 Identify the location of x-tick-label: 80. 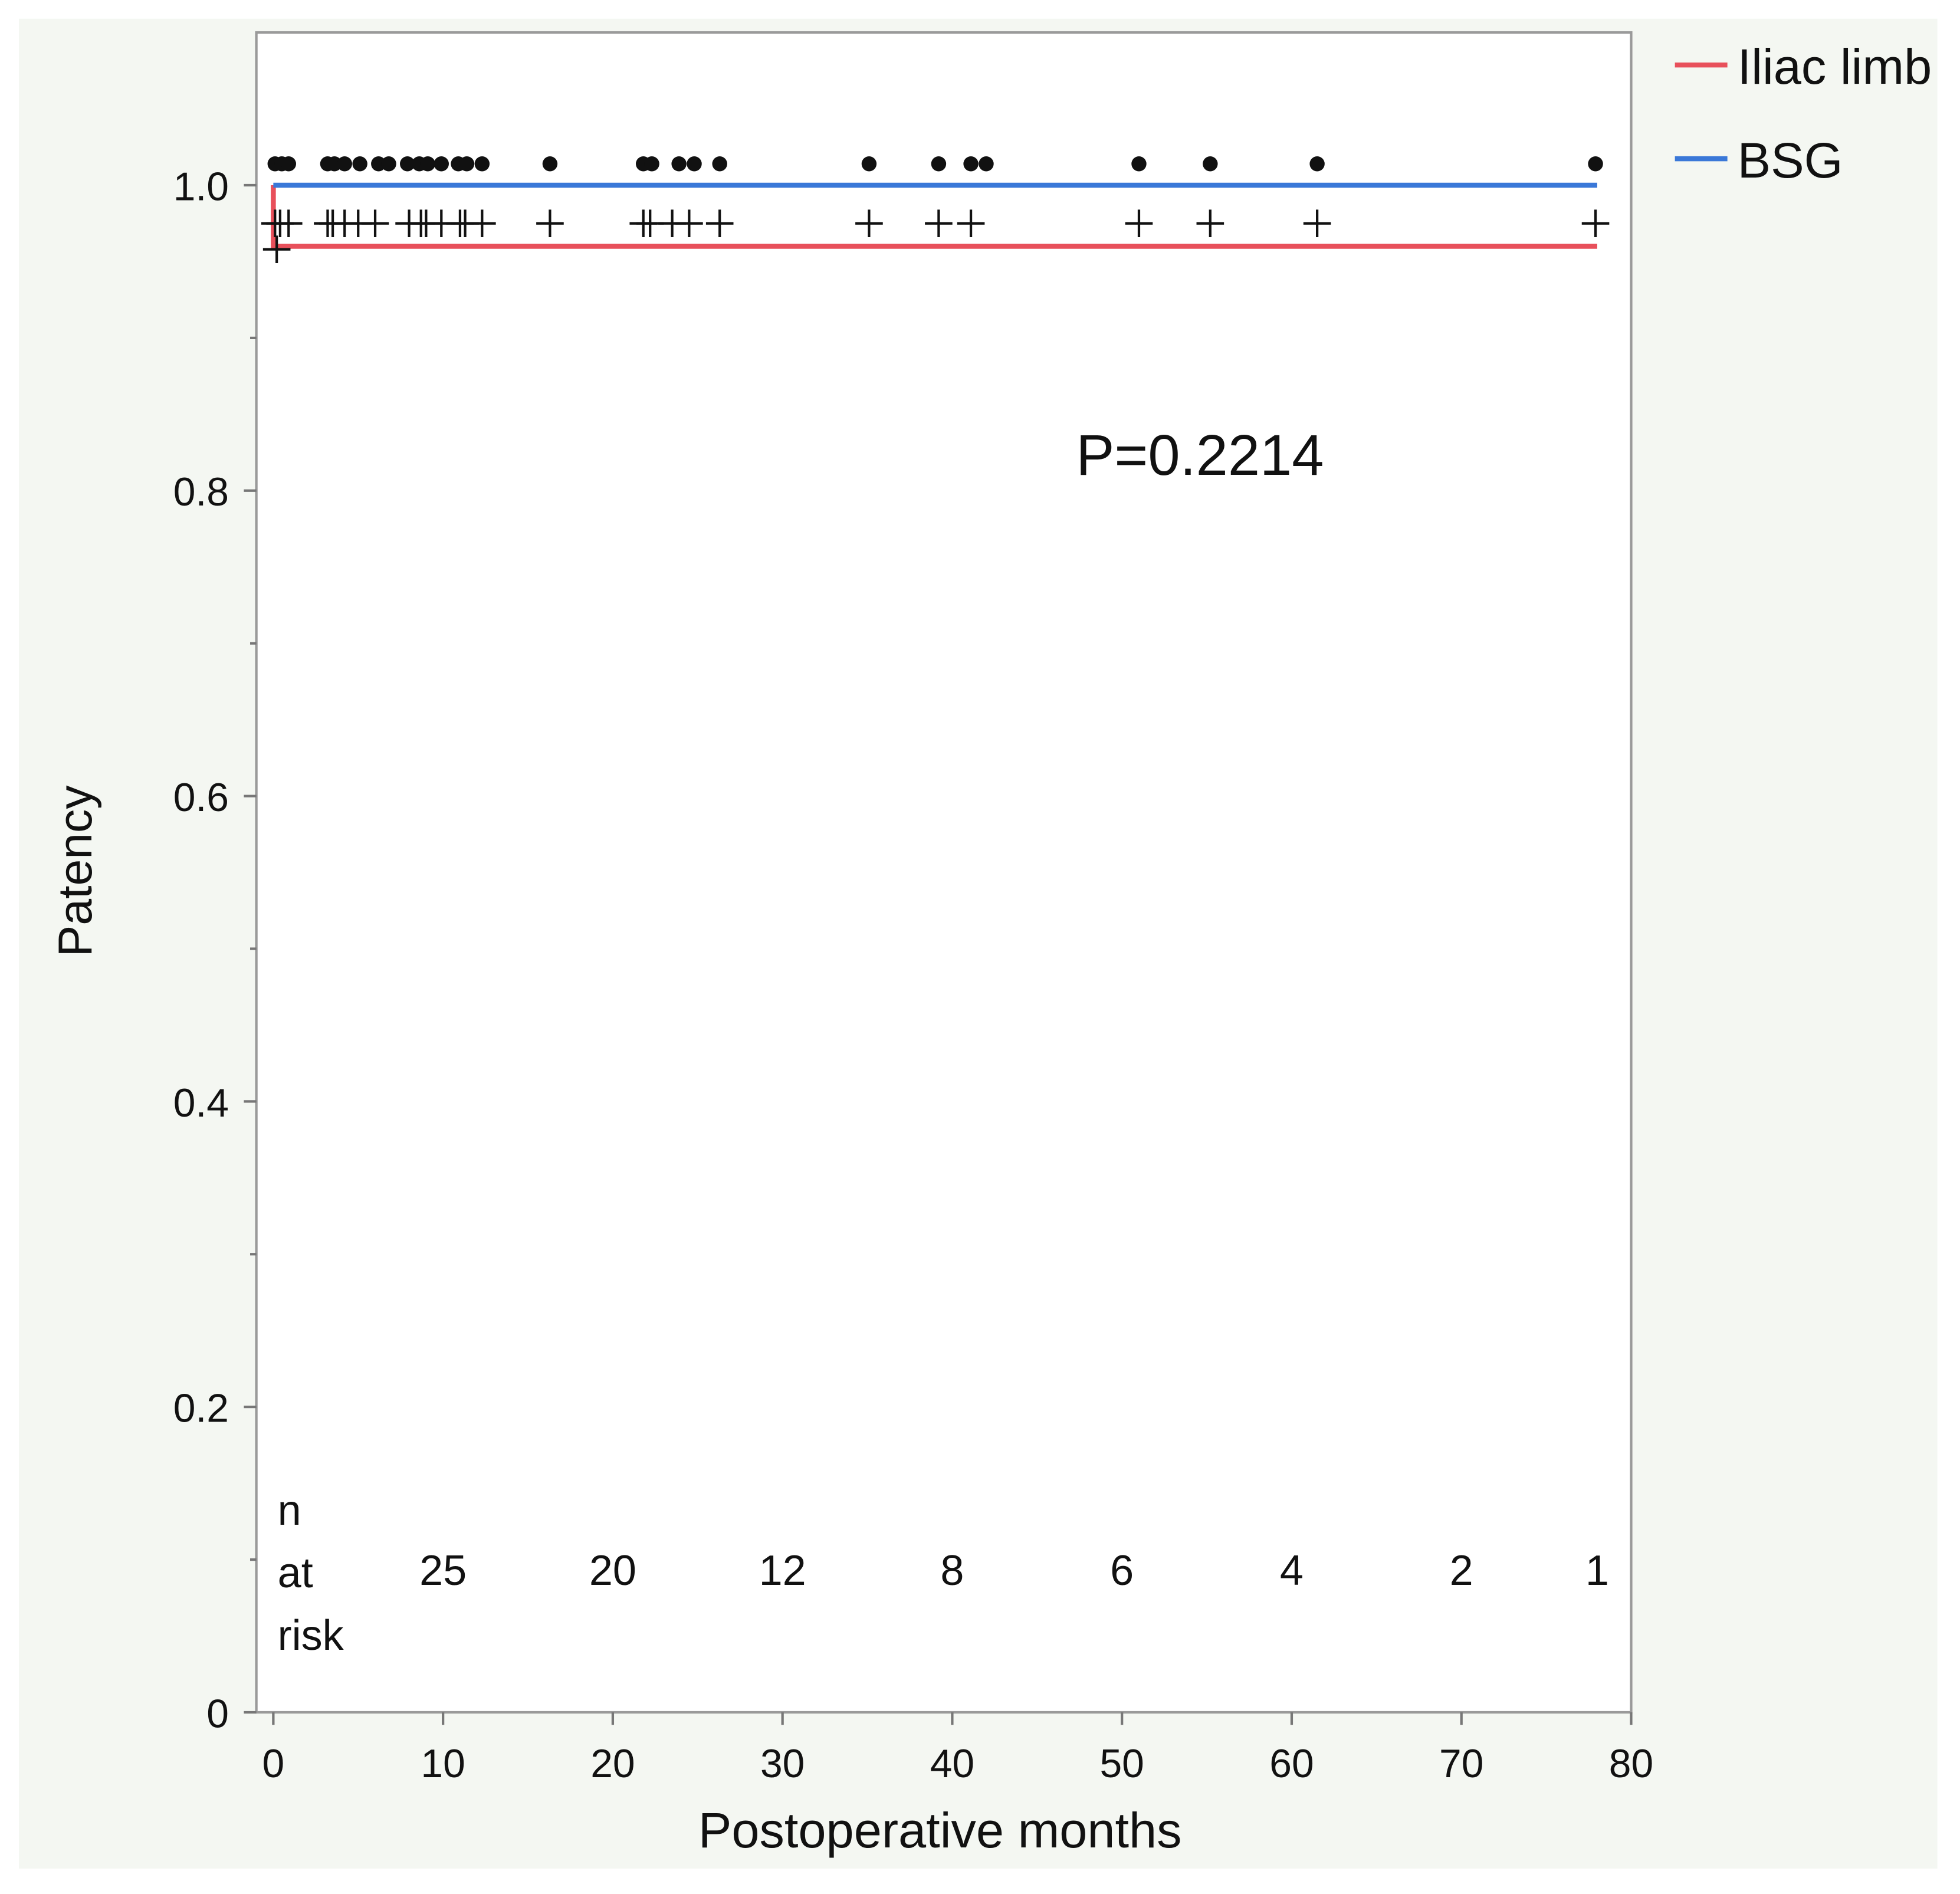
(1631, 1764).